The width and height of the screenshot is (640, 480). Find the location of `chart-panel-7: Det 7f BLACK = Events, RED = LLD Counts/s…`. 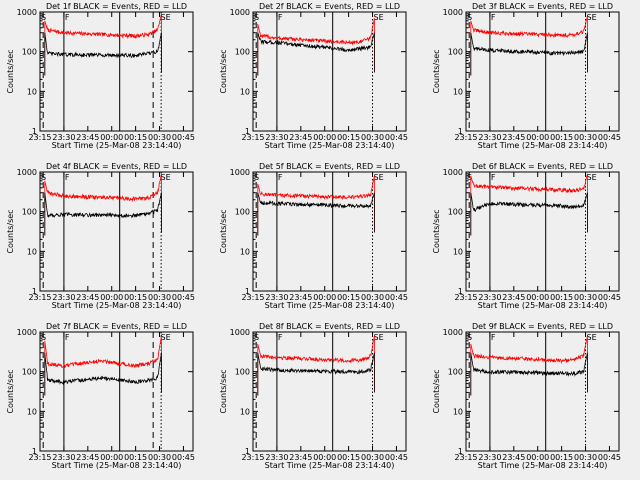

chart-panel-7: Det 7f BLACK = Events, RED = LLD Counts/s… is located at coordinates (100, 396).